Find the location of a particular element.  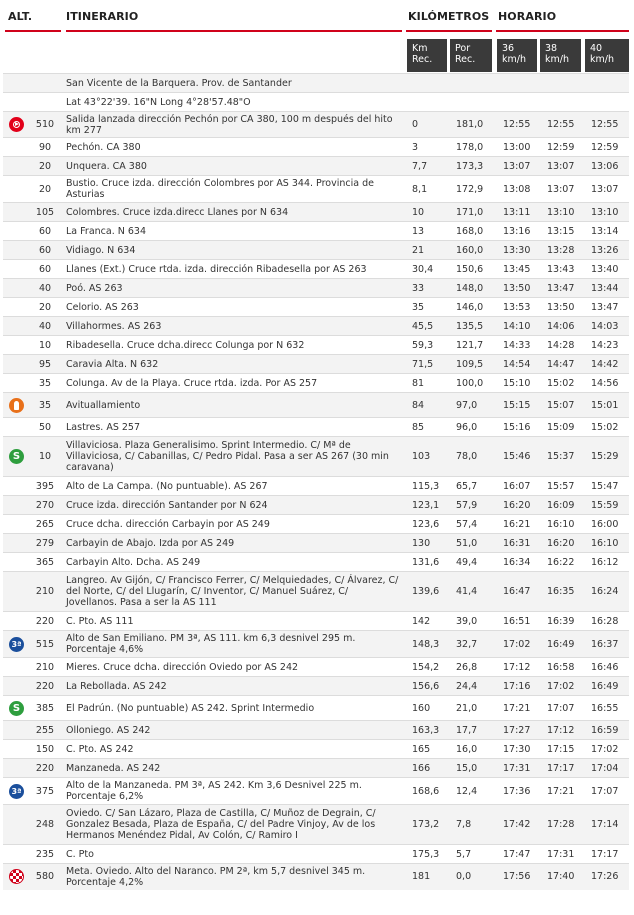

time-38-cell: 16:58 is located at coordinates (564, 667).